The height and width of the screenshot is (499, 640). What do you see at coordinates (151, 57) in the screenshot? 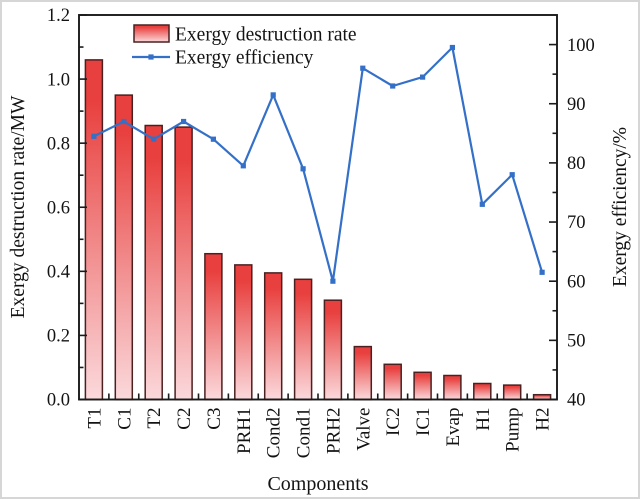
I see `legend-line-marker` at bounding box center [151, 57].